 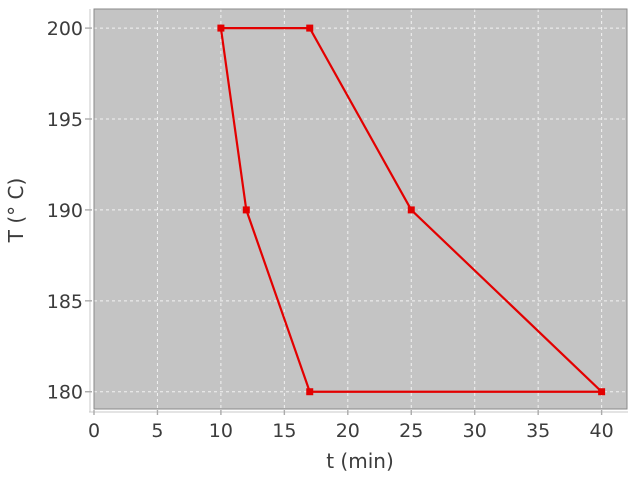 I want to click on x-tick-label: 25, so click(x=411, y=431).